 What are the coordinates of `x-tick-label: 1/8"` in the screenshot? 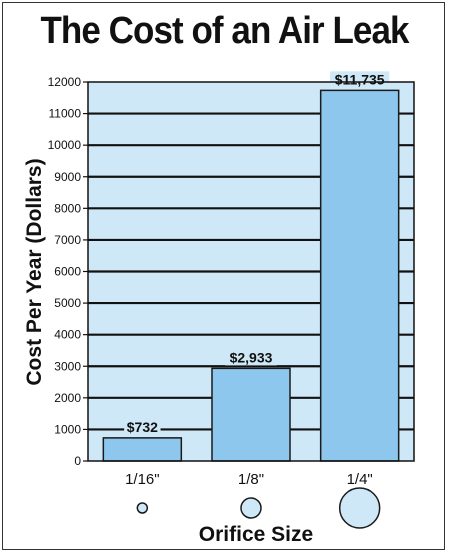 It's located at (251, 479).